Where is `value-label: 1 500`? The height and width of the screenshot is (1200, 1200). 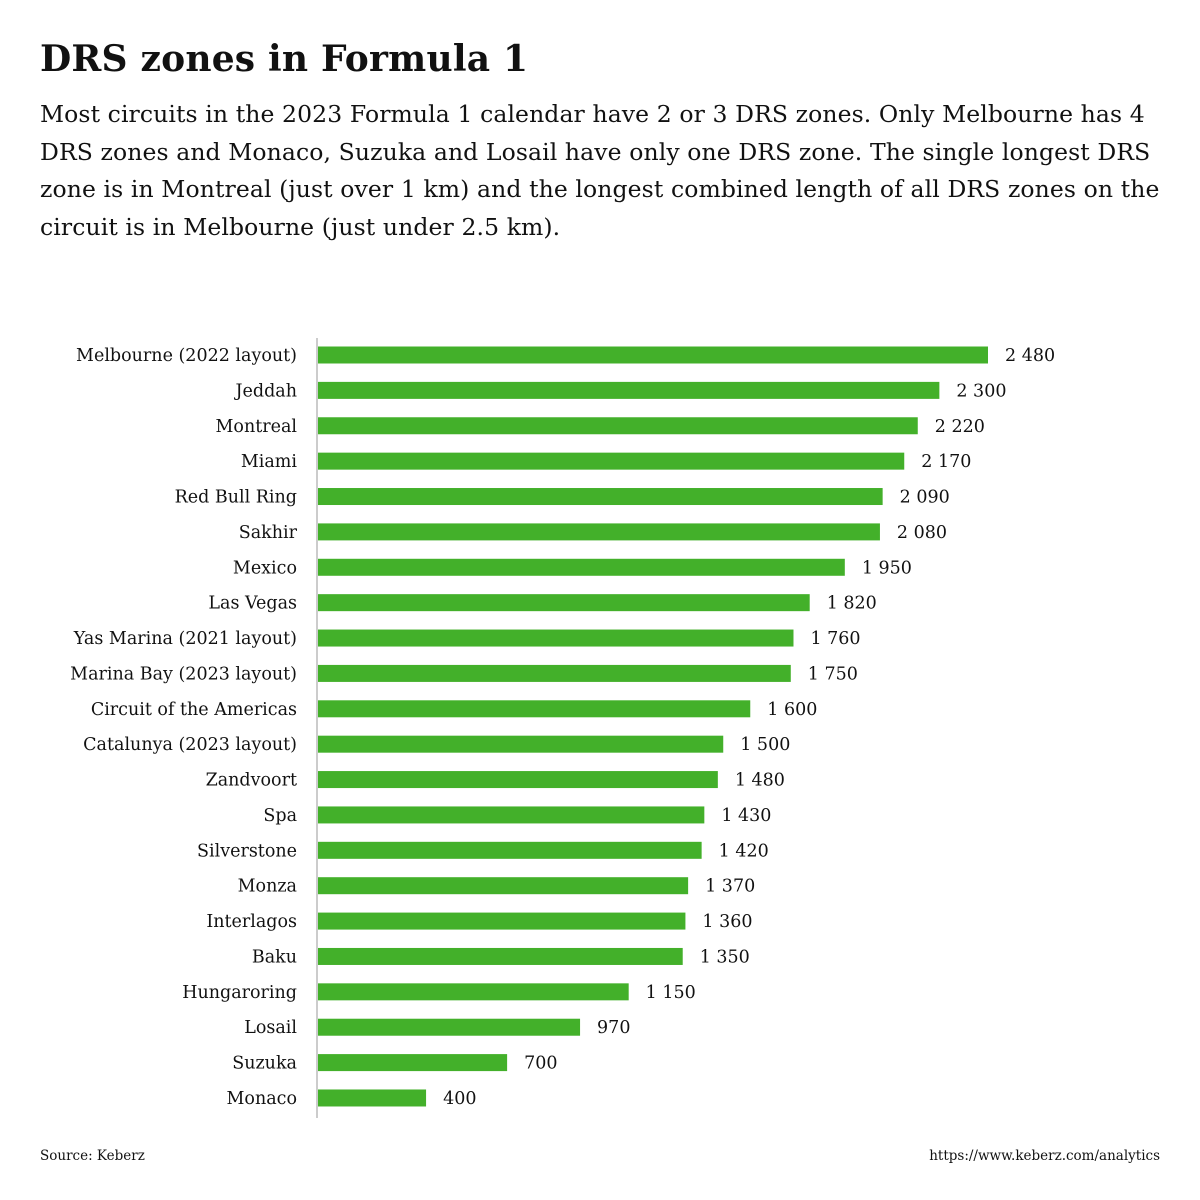
value-label: 1 500 is located at coordinates (765, 745).